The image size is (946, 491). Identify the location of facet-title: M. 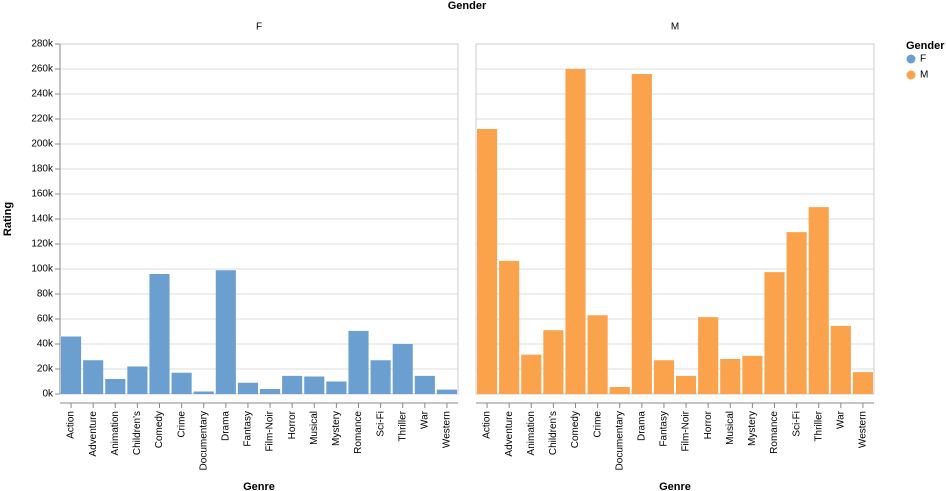
(675, 27).